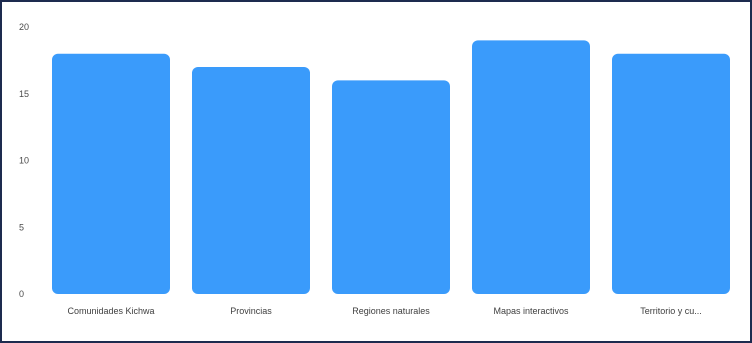  I want to click on x-tick-label: Provincias, so click(251, 311).